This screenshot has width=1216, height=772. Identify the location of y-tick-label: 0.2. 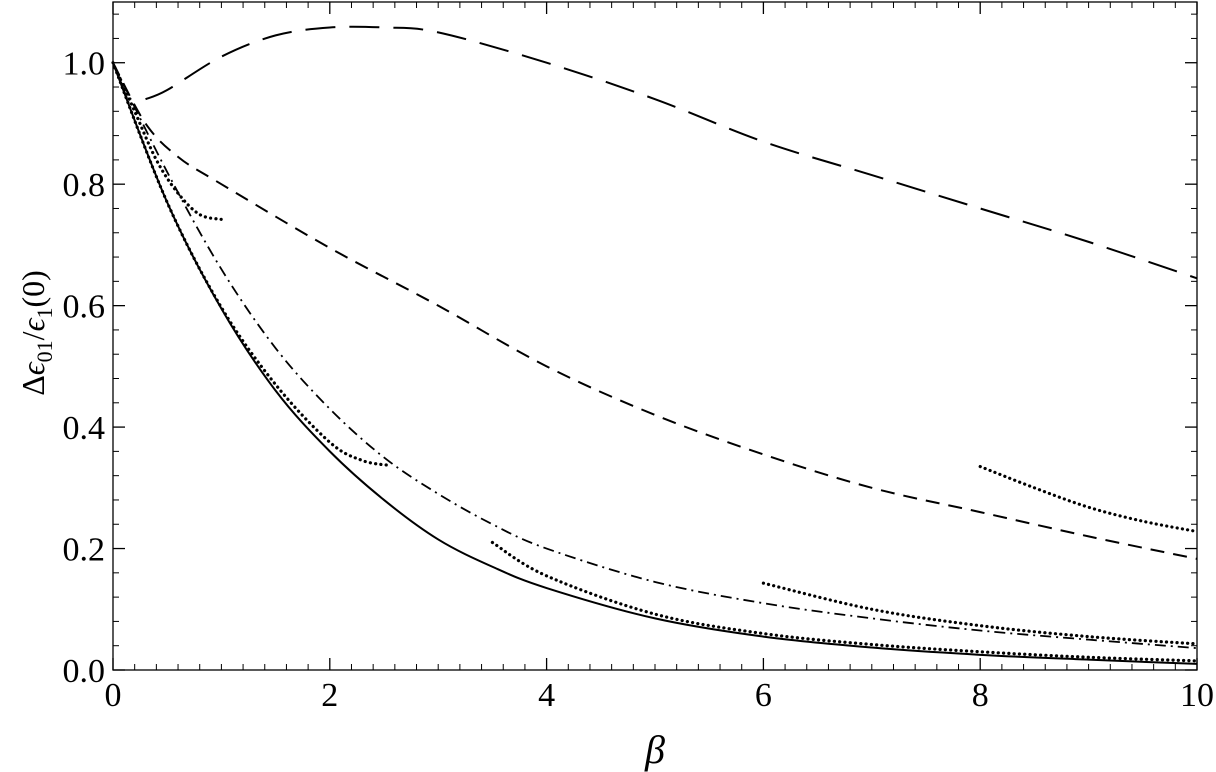
(84, 550).